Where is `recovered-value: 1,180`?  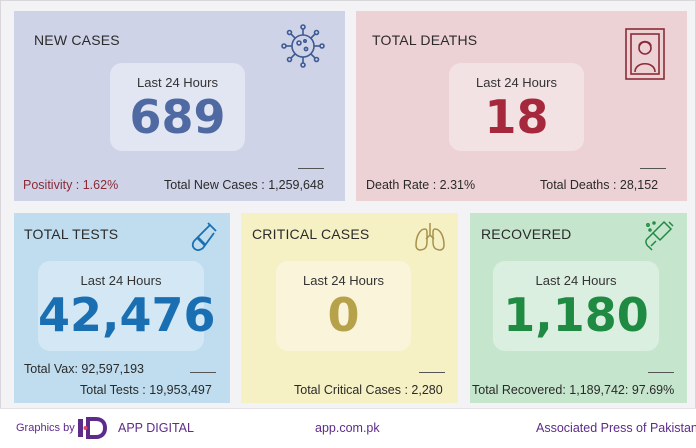 recovered-value: 1,180 is located at coordinates (576, 315).